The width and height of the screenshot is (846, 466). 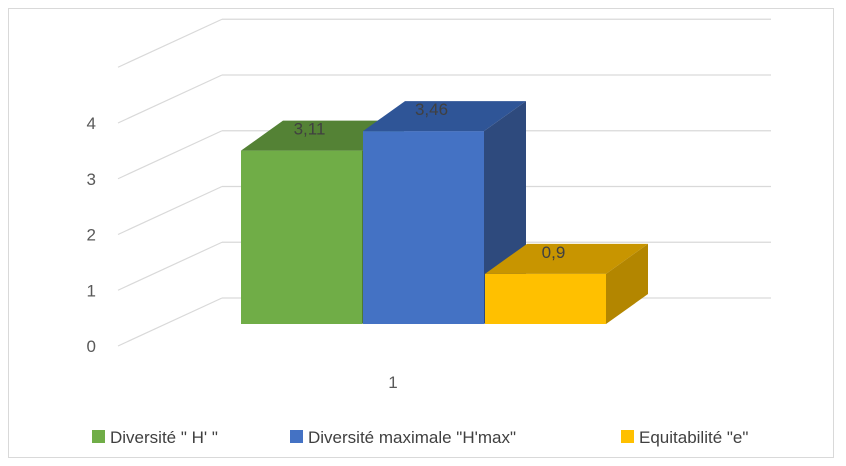 I want to click on data-label: 0,9, so click(x=554, y=252).